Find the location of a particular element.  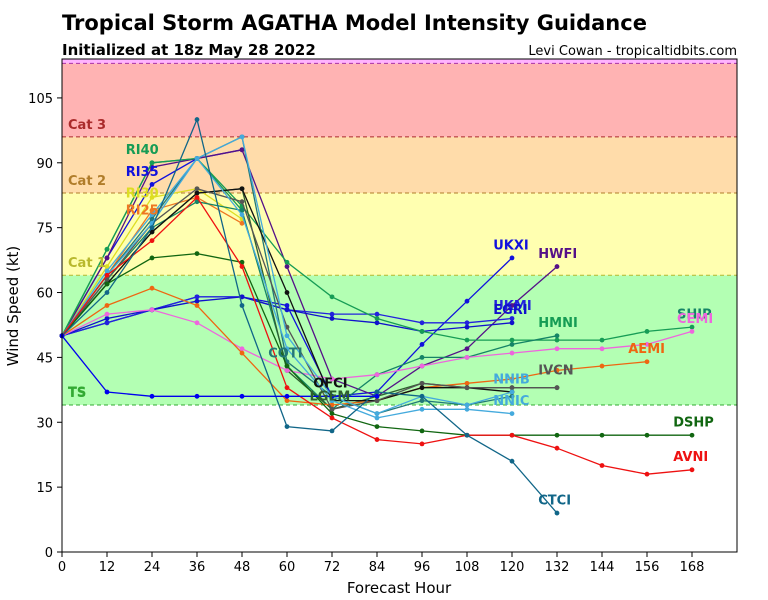

series-label: HMNI is located at coordinates (558, 323).